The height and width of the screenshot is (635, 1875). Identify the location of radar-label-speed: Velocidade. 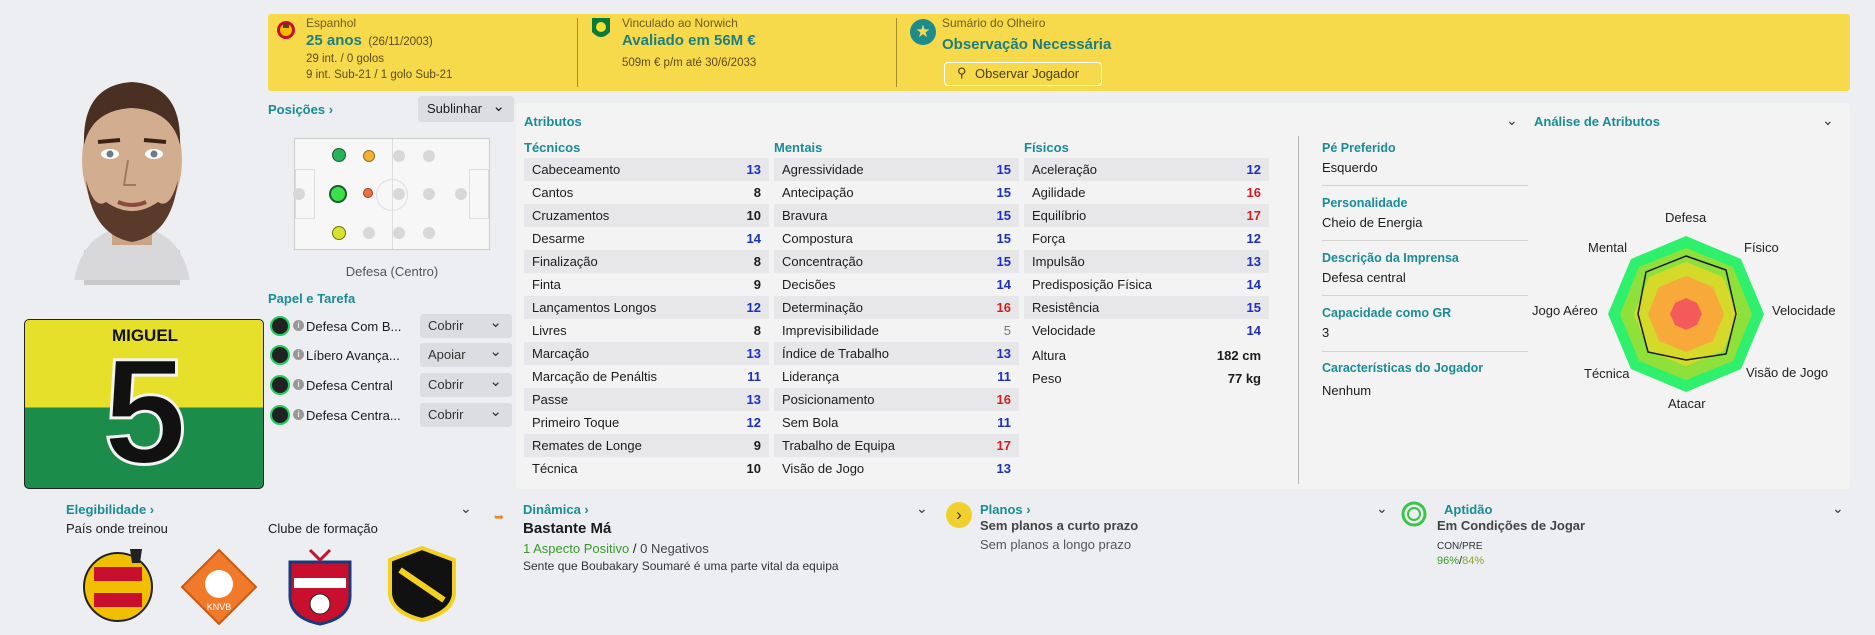
(1804, 310).